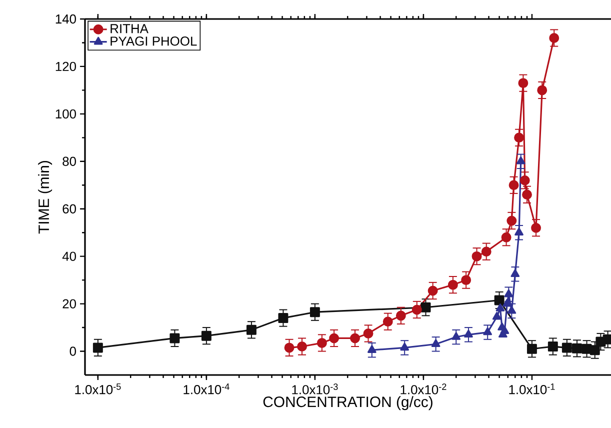  What do you see at coordinates (66, 114) in the screenshot?
I see `y-tick-label: 100` at bounding box center [66, 114].